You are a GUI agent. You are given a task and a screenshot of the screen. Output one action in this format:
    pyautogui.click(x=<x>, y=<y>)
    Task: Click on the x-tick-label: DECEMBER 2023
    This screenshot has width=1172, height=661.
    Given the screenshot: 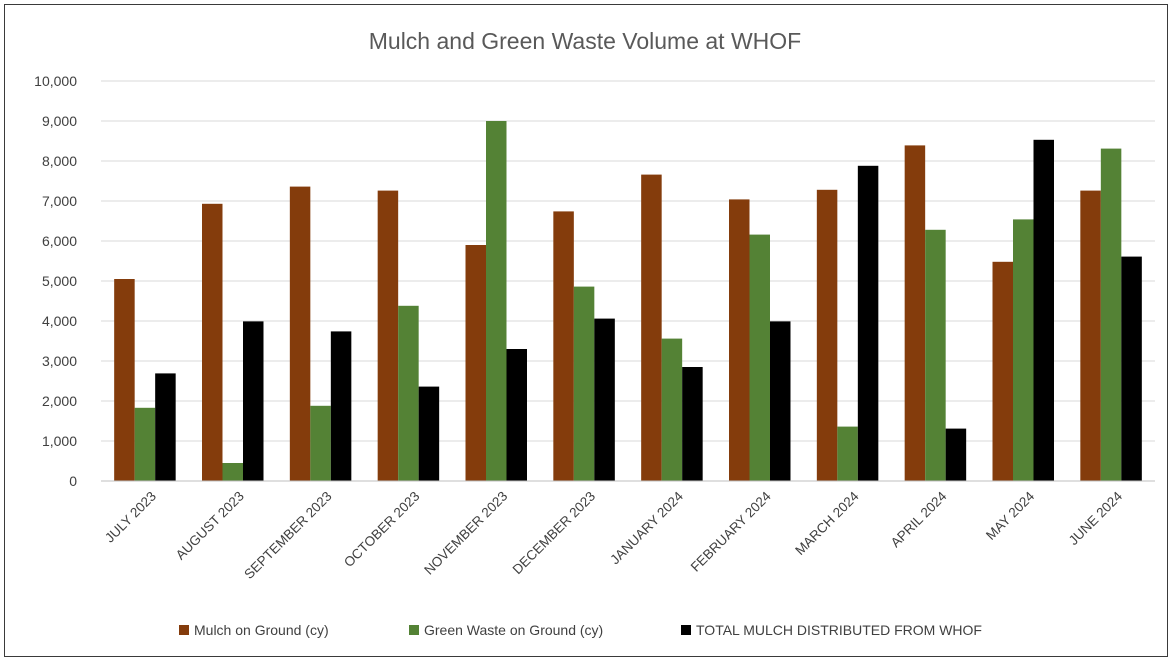 What is the action you would take?
    pyautogui.click(x=554, y=533)
    